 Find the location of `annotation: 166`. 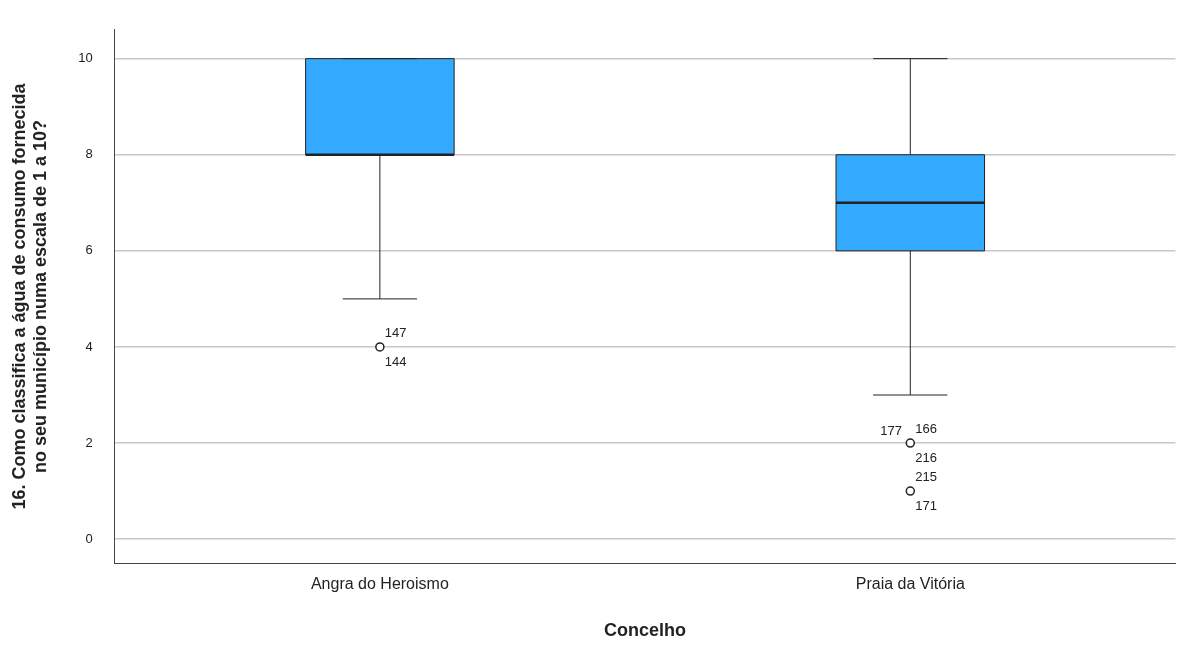

annotation: 166 is located at coordinates (926, 428).